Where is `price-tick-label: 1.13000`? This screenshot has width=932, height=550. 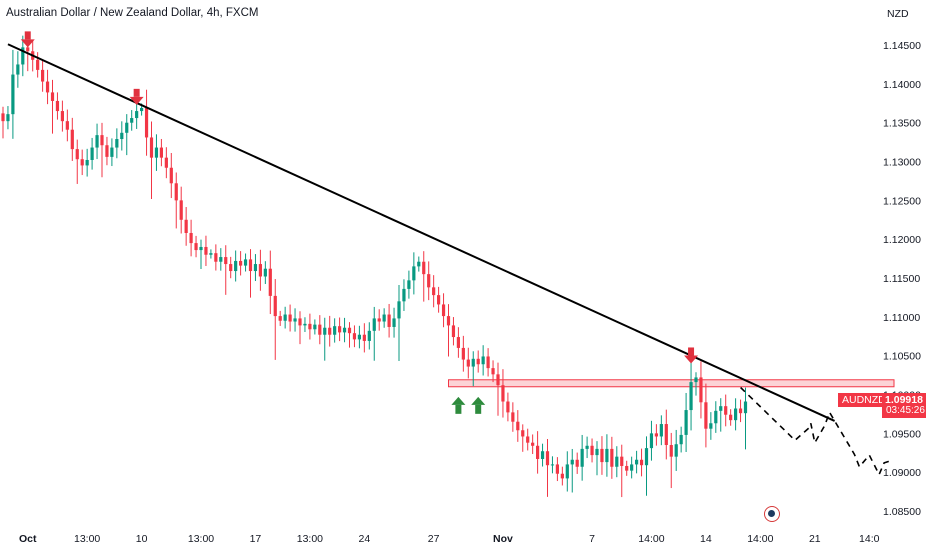
price-tick-label: 1.13000 is located at coordinates (902, 163).